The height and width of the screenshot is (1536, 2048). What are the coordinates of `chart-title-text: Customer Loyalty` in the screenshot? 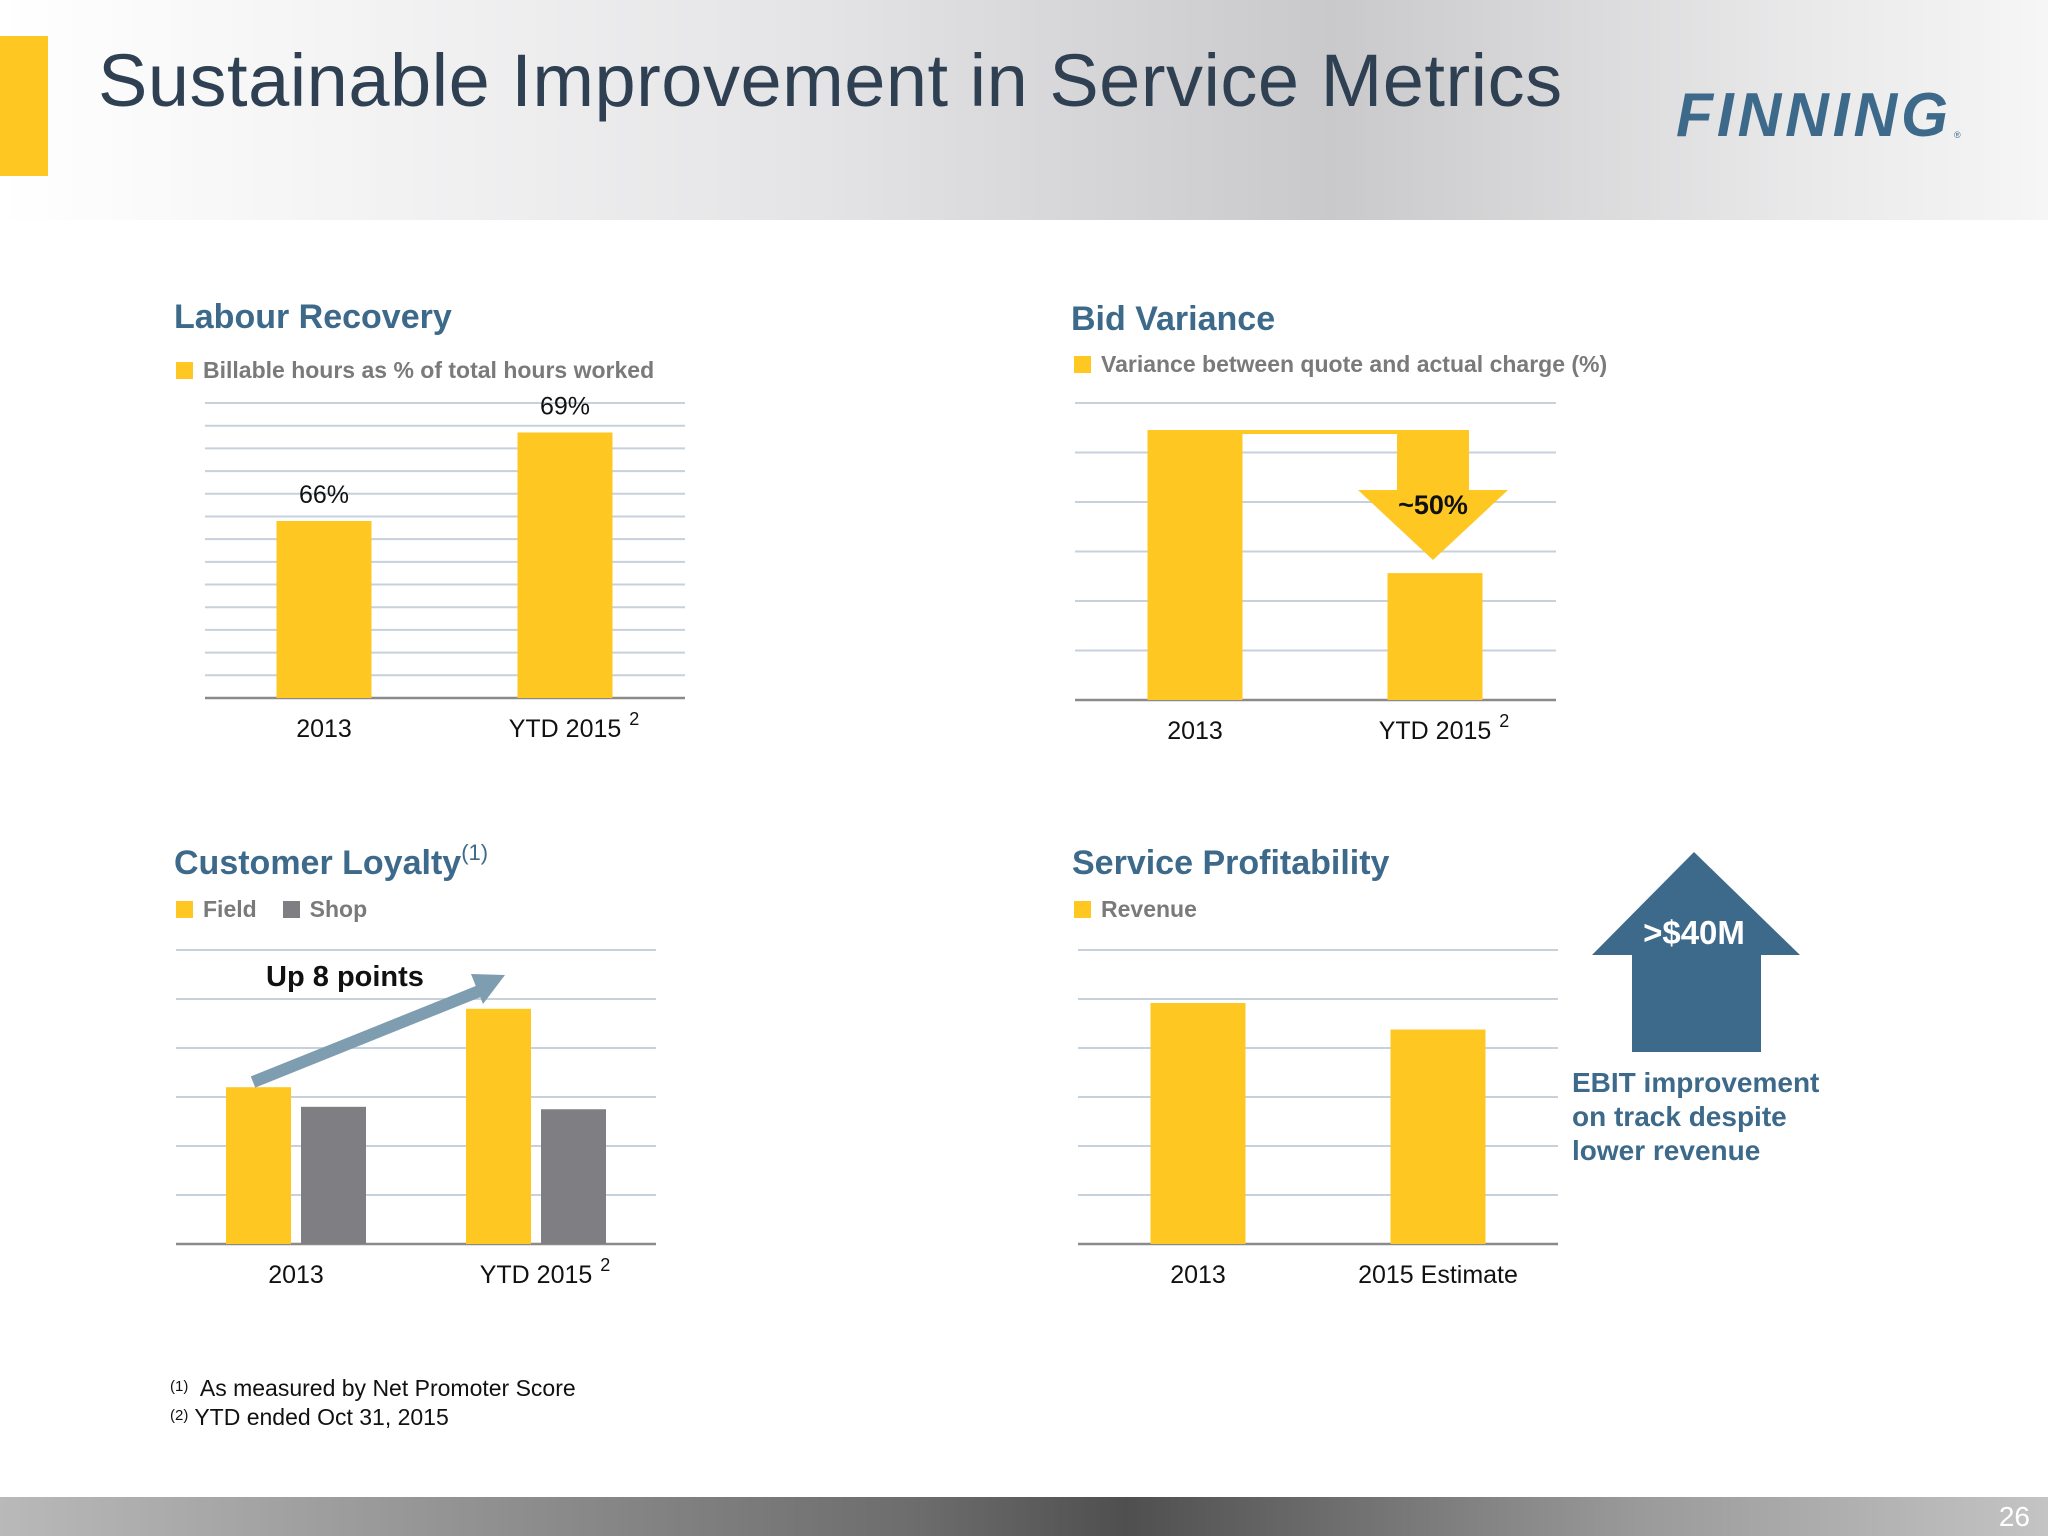 It's located at (318, 863).